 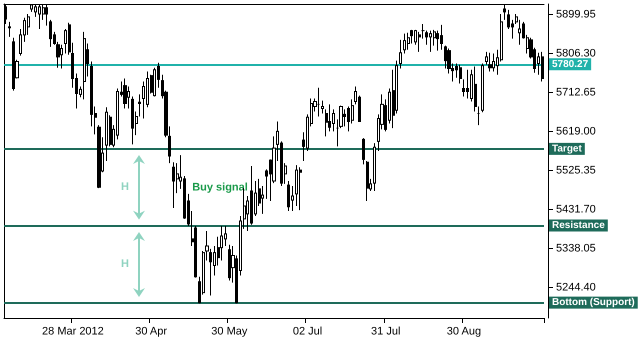 I want to click on ref-line-label: Target, so click(x=567, y=148).